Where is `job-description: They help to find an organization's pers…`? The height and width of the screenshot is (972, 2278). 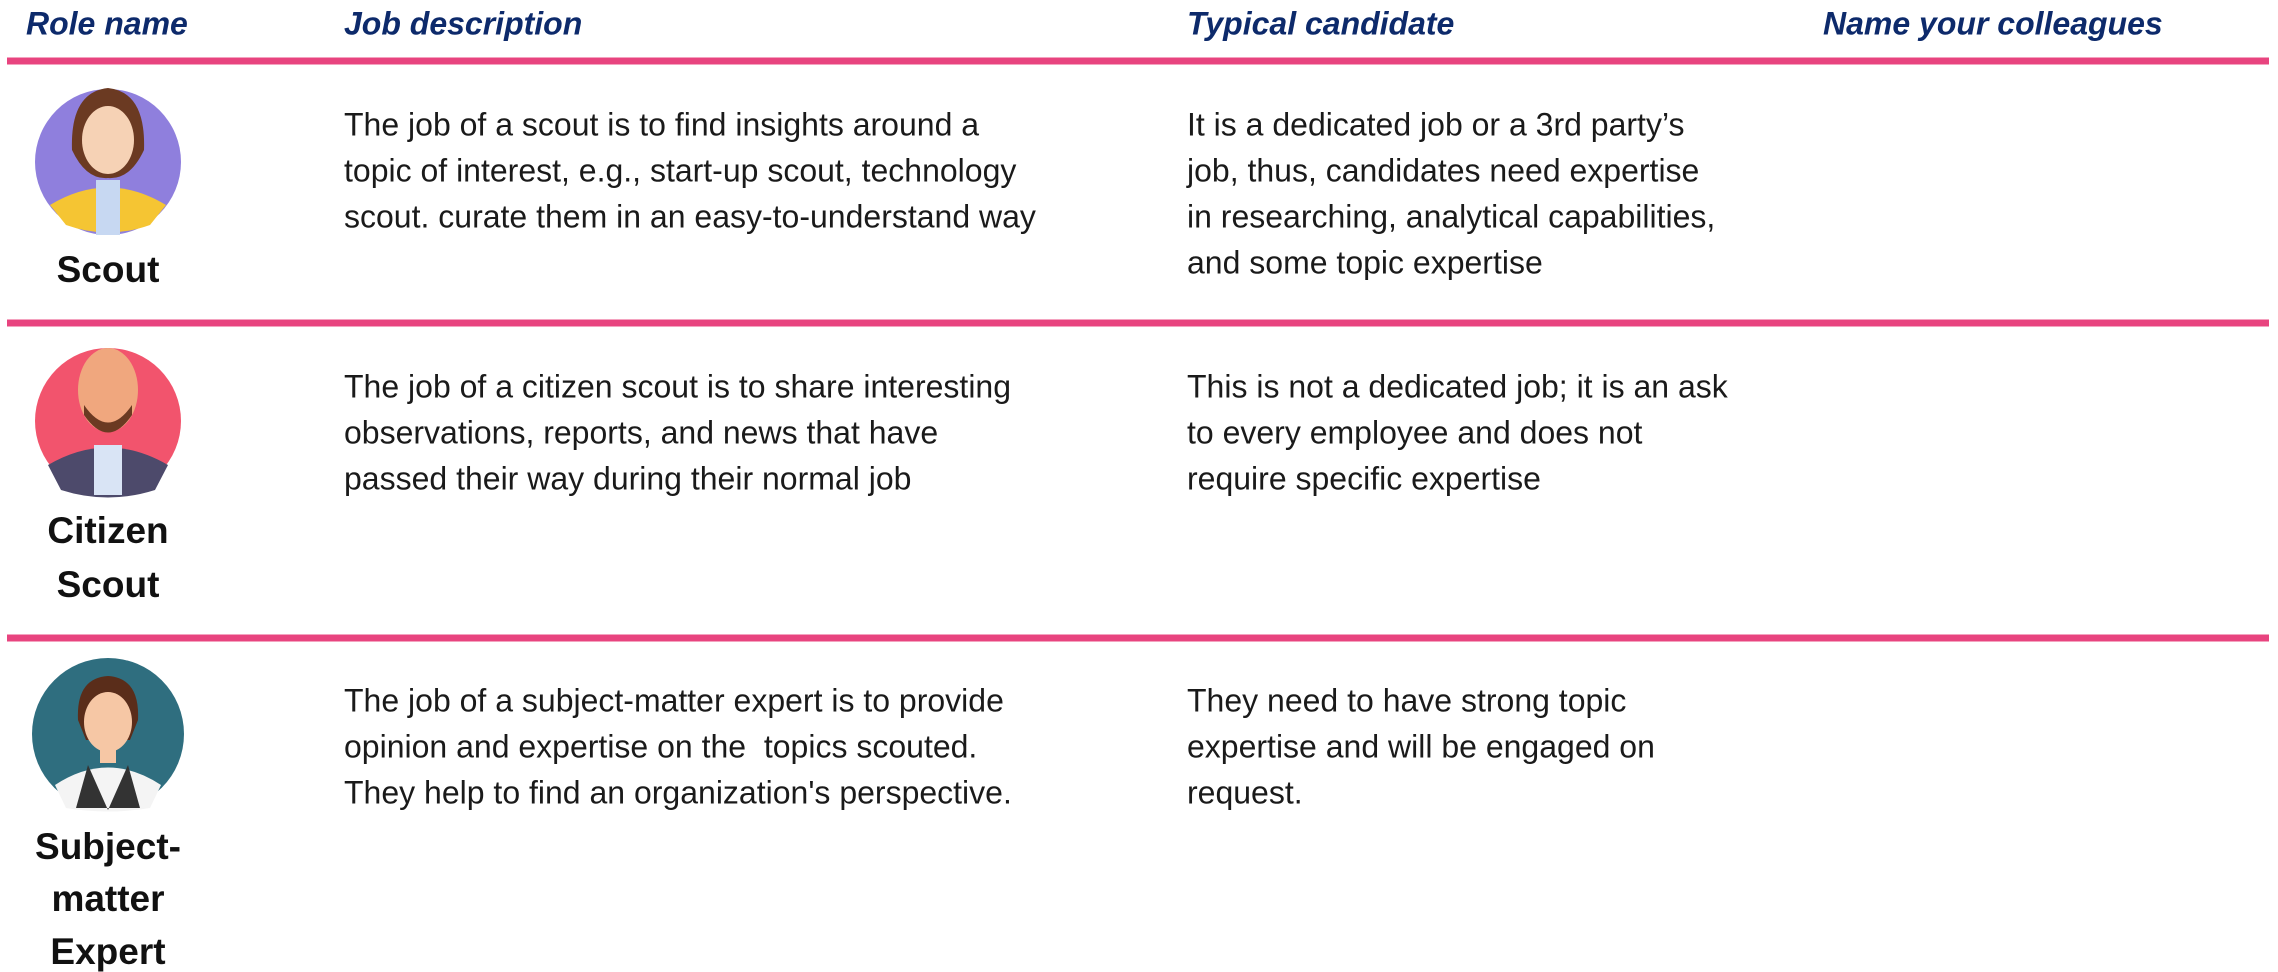
job-description: They help to find an organization's pers… is located at coordinates (678, 792).